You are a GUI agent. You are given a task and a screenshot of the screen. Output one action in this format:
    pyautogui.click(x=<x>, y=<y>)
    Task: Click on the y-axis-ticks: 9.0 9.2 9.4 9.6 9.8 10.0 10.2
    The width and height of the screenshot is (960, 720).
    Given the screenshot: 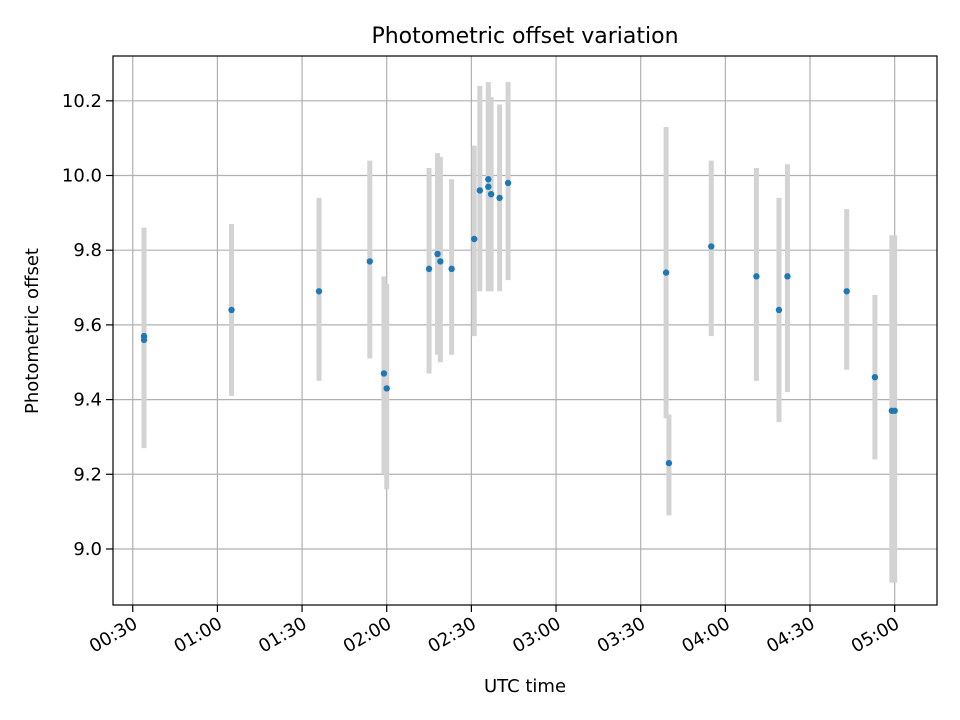 What is the action you would take?
    pyautogui.click(x=87, y=325)
    